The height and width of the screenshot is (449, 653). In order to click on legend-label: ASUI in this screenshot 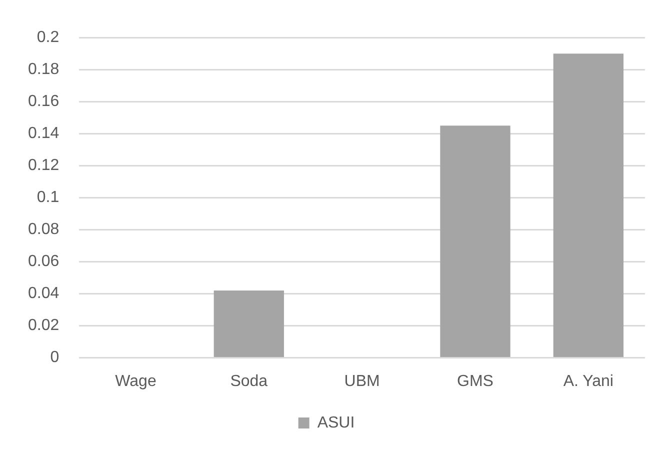, I will do `click(336, 423)`.